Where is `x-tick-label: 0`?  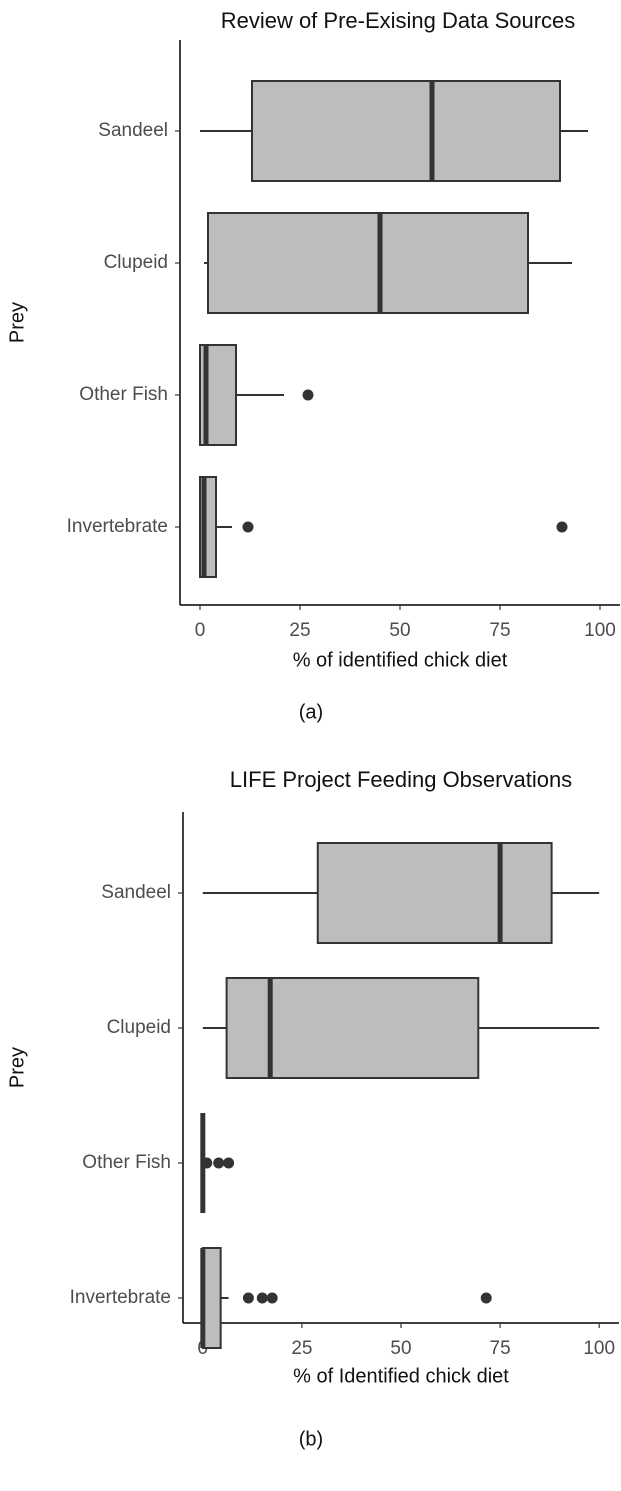
x-tick-label: 0 is located at coordinates (200, 630).